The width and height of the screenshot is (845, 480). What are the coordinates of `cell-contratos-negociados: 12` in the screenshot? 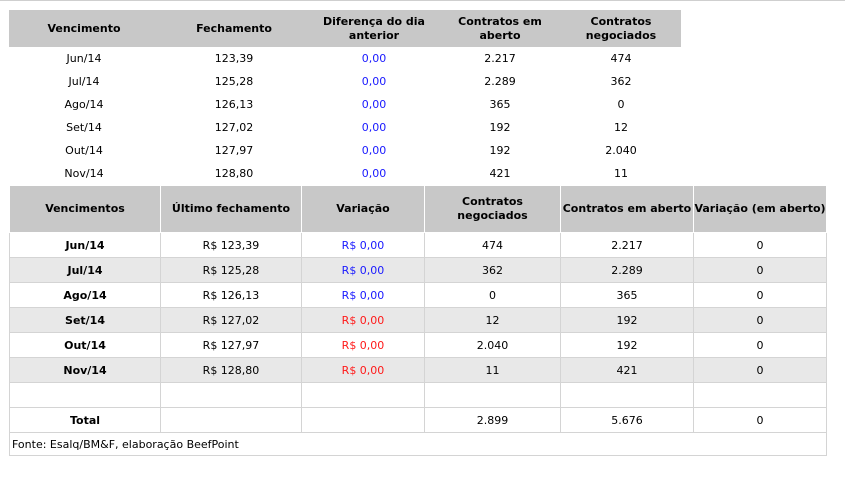 It's located at (621, 127).